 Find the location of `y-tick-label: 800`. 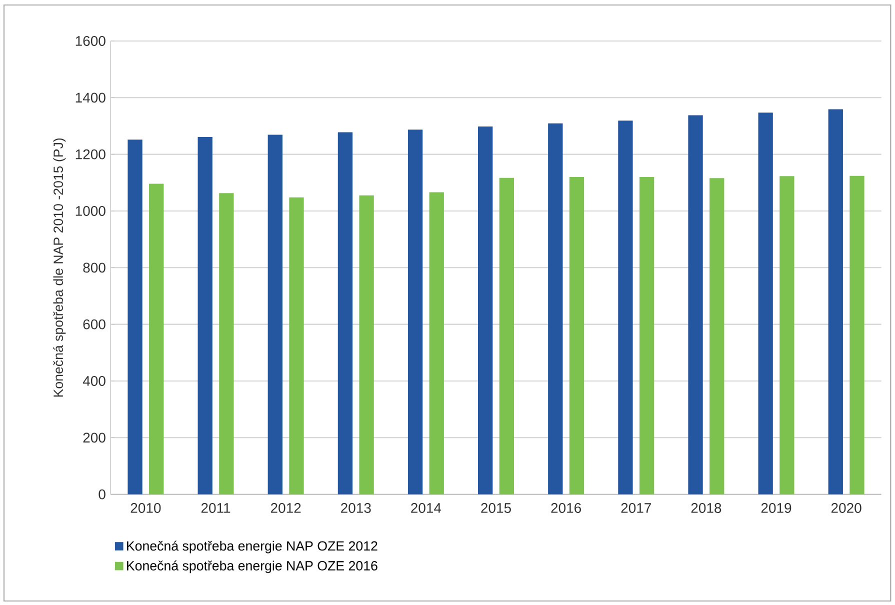

y-tick-label: 800 is located at coordinates (94, 267).